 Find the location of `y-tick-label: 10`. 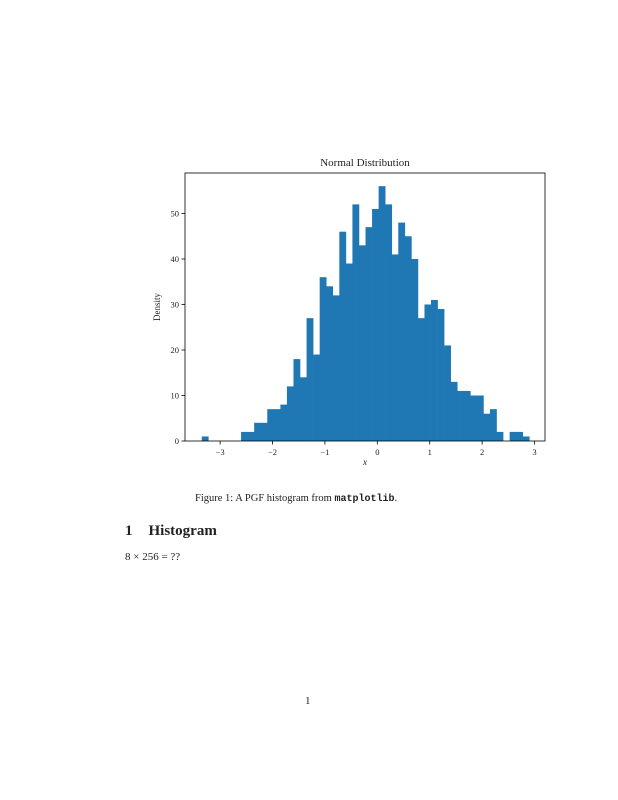

y-tick-label: 10 is located at coordinates (175, 395).